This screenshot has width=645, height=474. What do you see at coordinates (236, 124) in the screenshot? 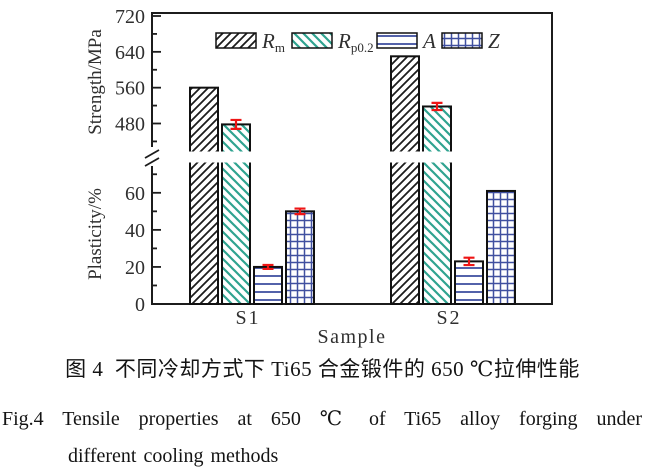
I see `error-bar-Rp0.2-S1` at bounding box center [236, 124].